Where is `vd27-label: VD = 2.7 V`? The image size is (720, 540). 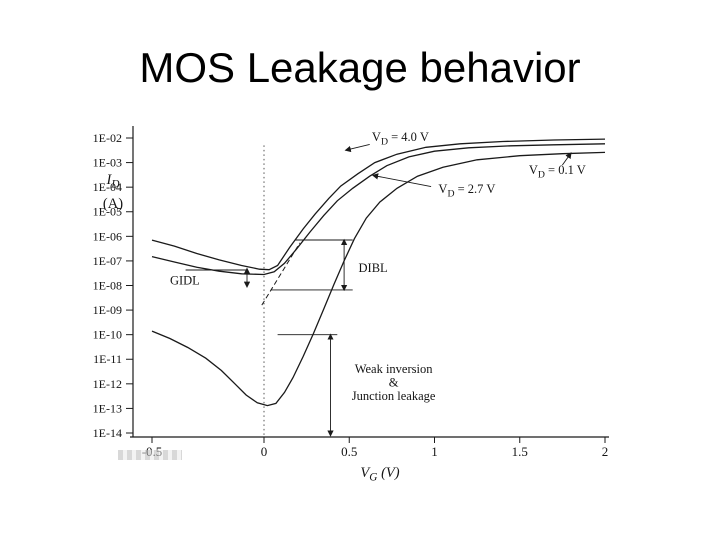
vd27-label: VD = 2.7 V is located at coordinates (433, 186).